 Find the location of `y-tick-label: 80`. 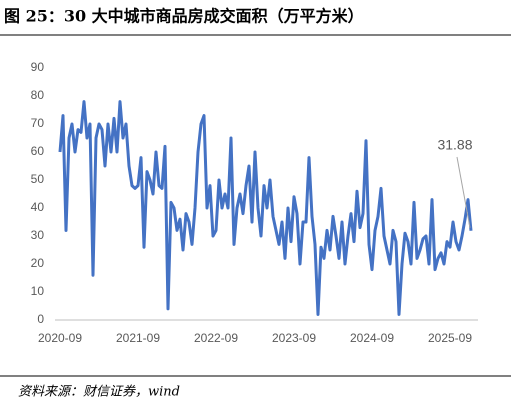

y-tick-label: 80 is located at coordinates (38, 95).